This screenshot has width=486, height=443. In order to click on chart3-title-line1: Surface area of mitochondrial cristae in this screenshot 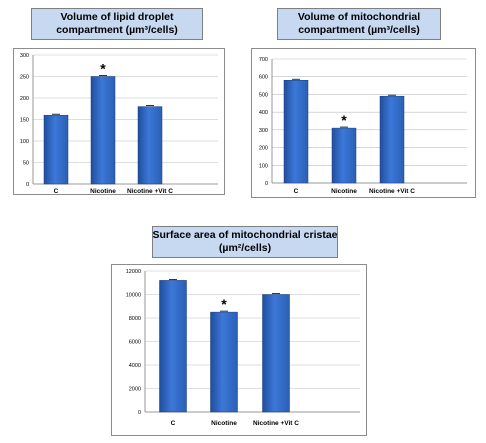, I will do `click(245, 235)`.